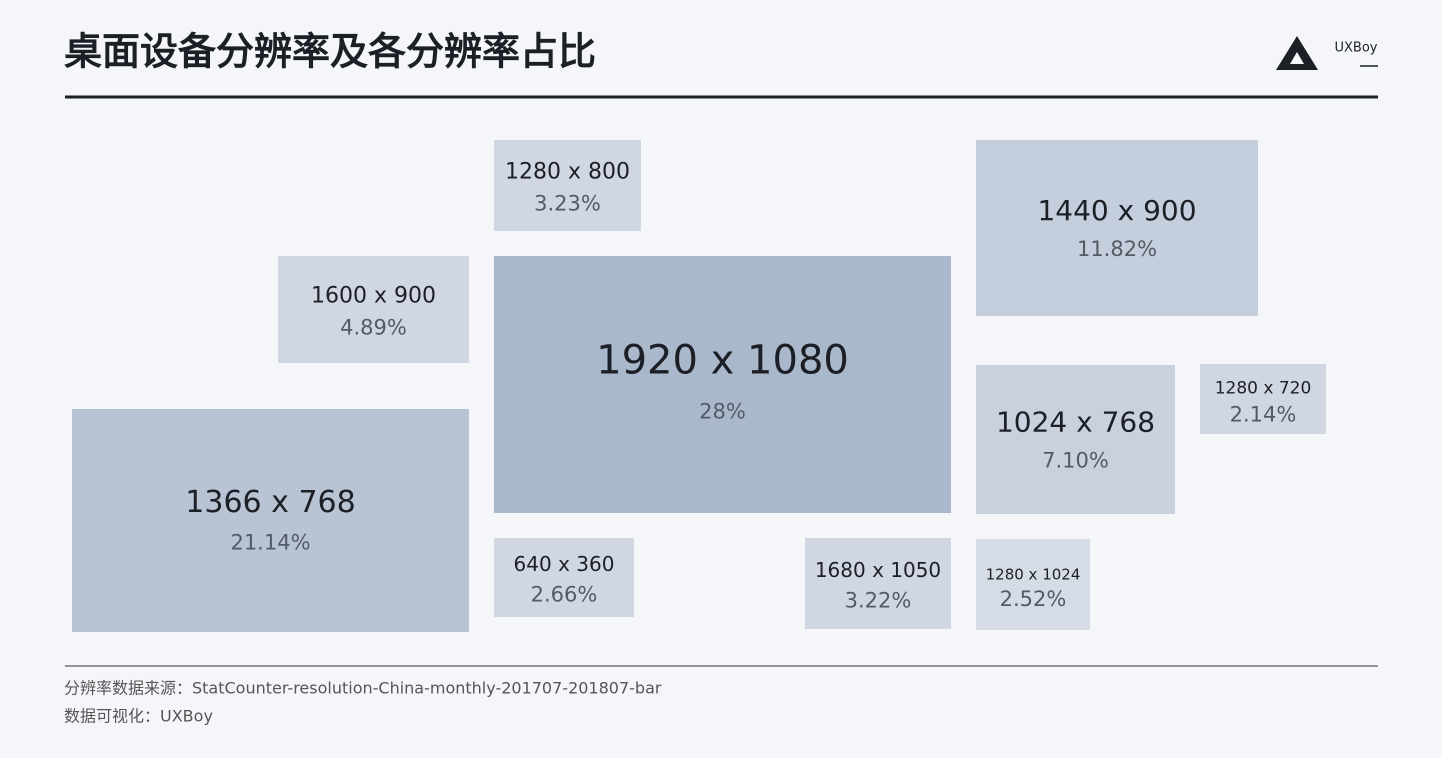 This screenshot has width=1442, height=758. I want to click on brand: UXBoy, so click(1356, 48).